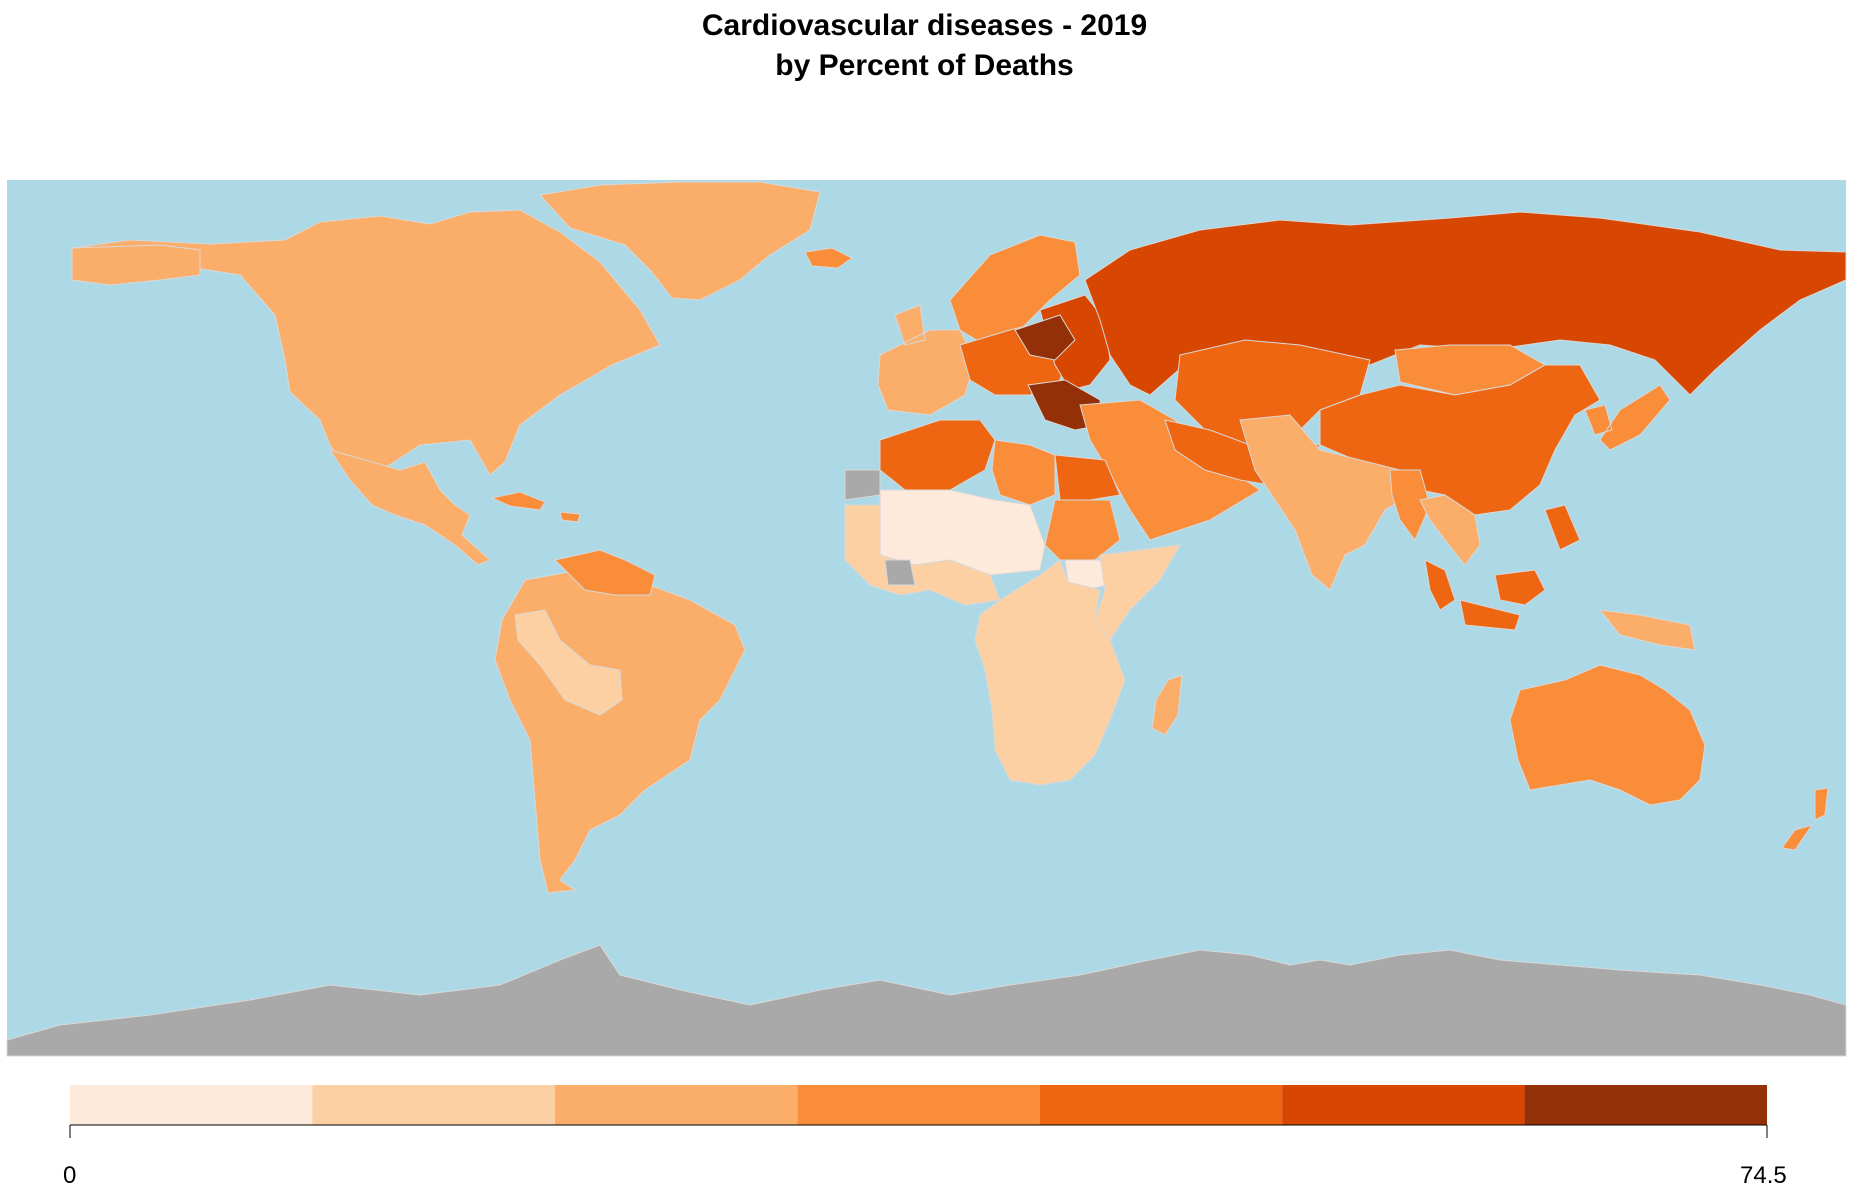 The image size is (1849, 1190). Describe the element at coordinates (926, 1000) in the screenshot. I see `region-antarctica` at that location.